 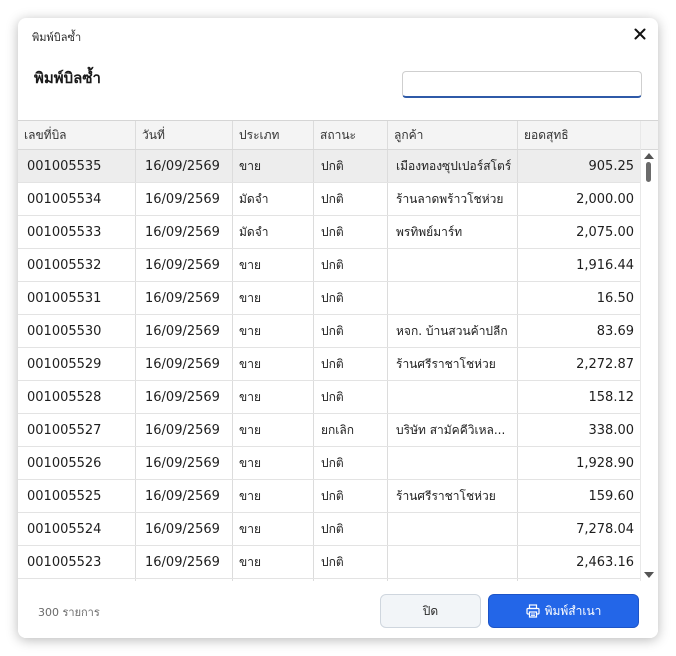 What do you see at coordinates (77, 580) in the screenshot?
I see `cell-bill-no: 001005522` at bounding box center [77, 580].